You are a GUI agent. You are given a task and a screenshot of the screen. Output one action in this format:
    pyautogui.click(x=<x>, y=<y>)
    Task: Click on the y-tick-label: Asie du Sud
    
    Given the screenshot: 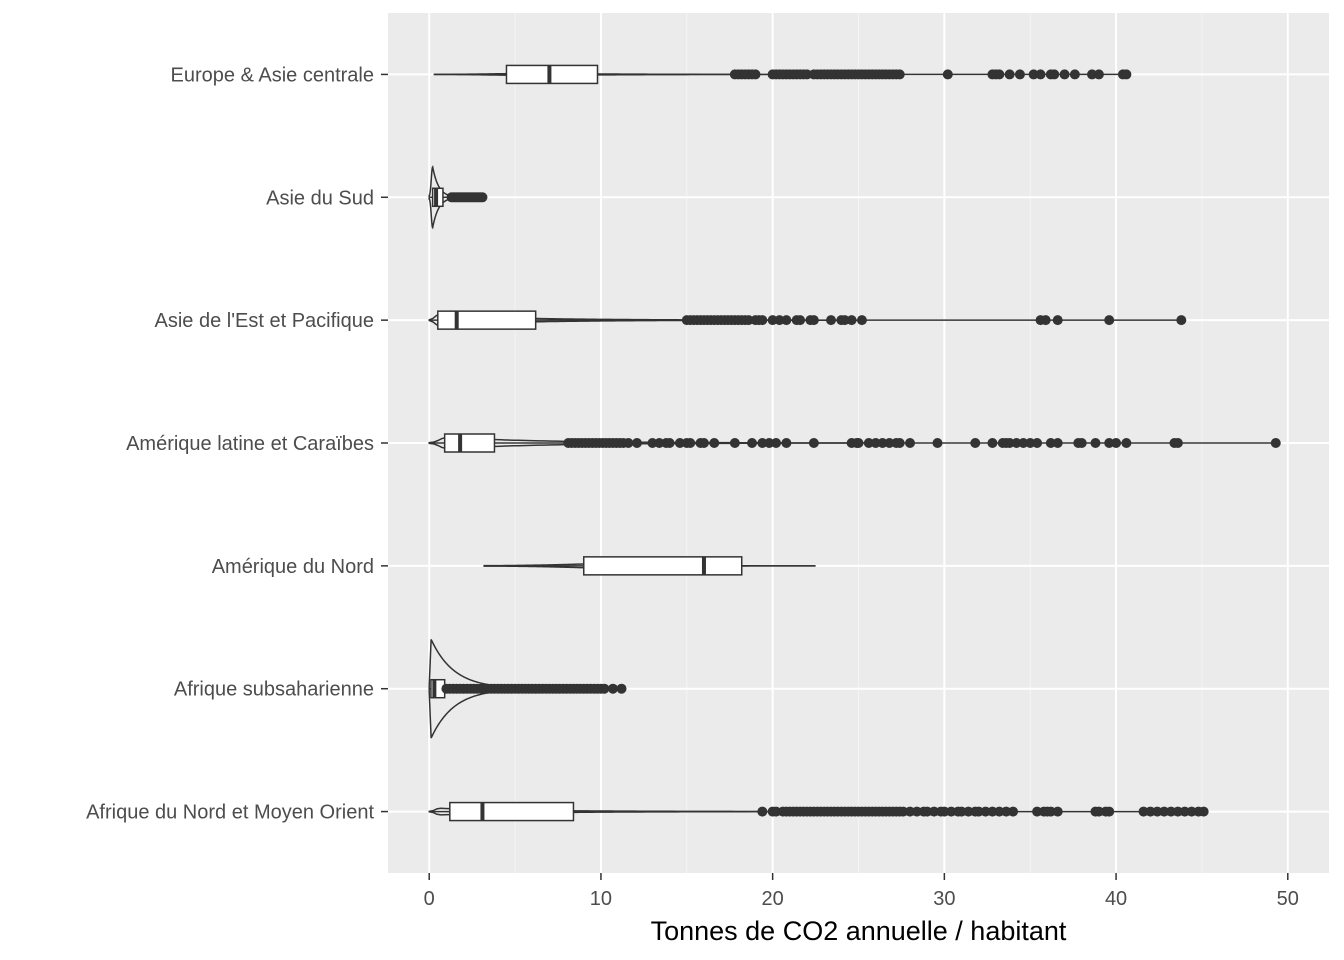 What is the action you would take?
    pyautogui.click(x=320, y=198)
    